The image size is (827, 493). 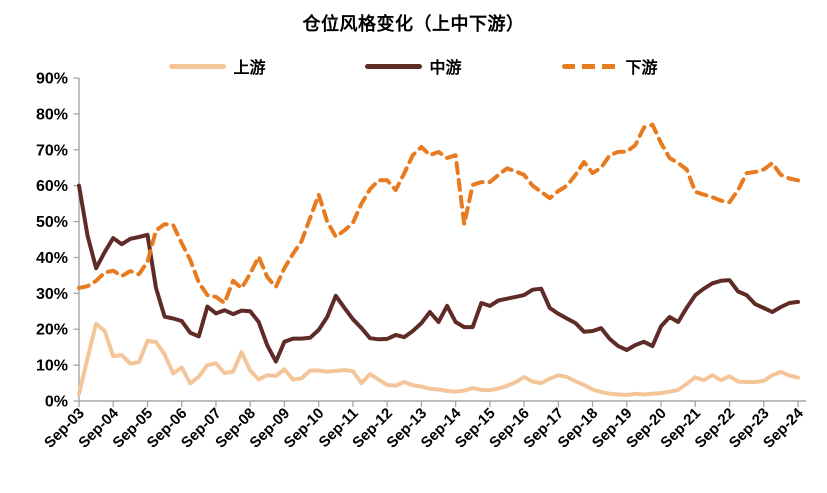 I want to click on legend-item-midstream: 中游, so click(x=413, y=66).